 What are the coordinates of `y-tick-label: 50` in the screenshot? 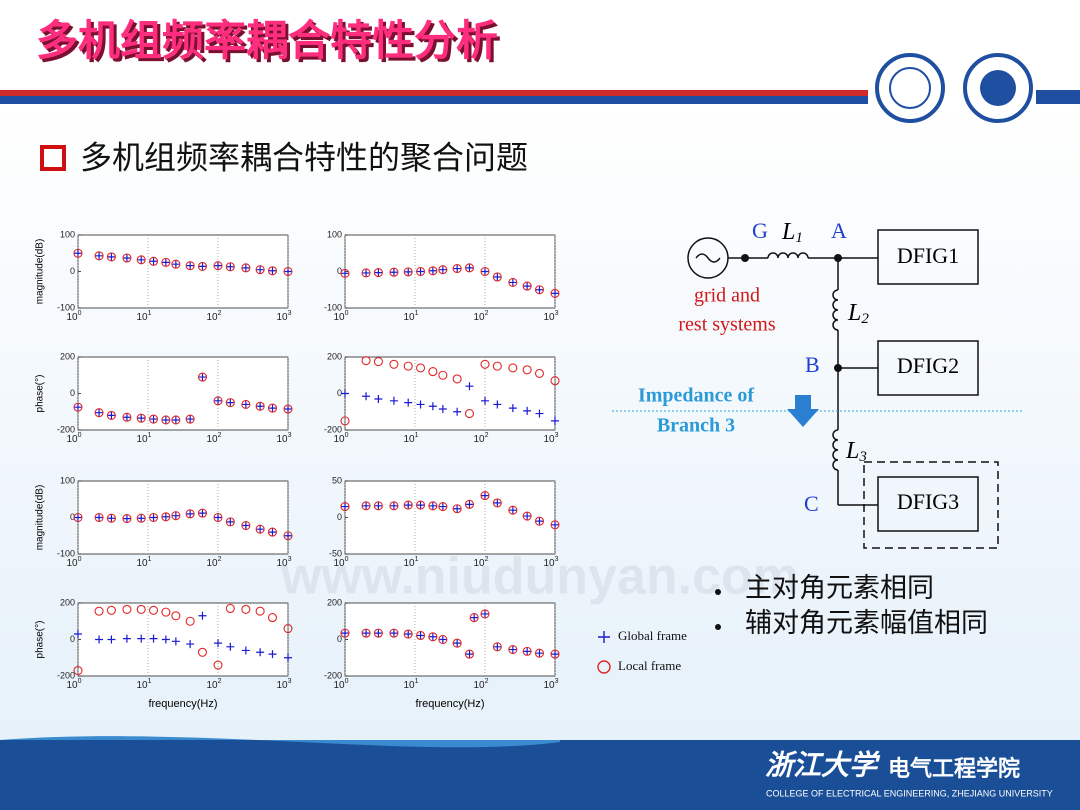 It's located at (337, 480).